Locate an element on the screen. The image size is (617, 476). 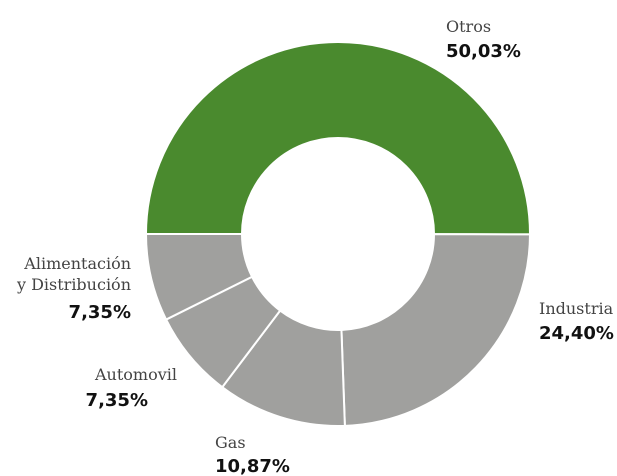
label-gas-value: 10,87% is located at coordinates (252, 466).